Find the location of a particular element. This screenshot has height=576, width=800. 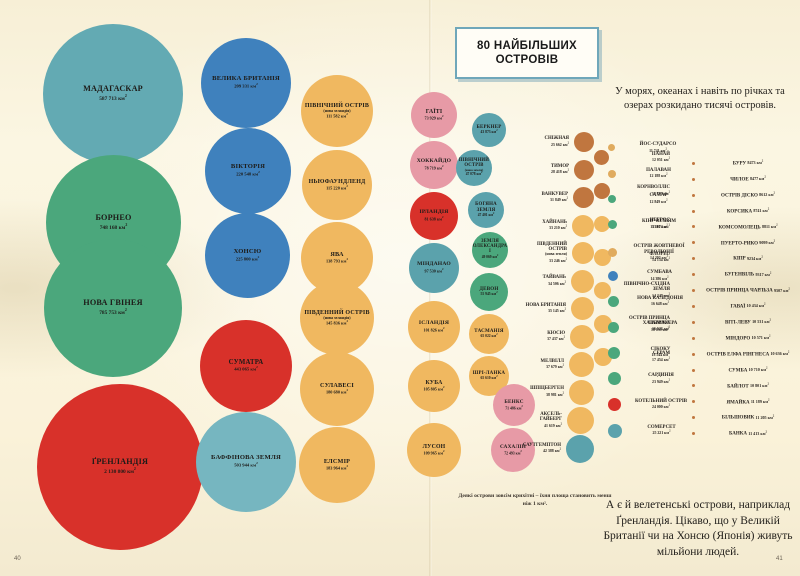

island-area: 18 544 км2 is located at coordinates (660, 355).